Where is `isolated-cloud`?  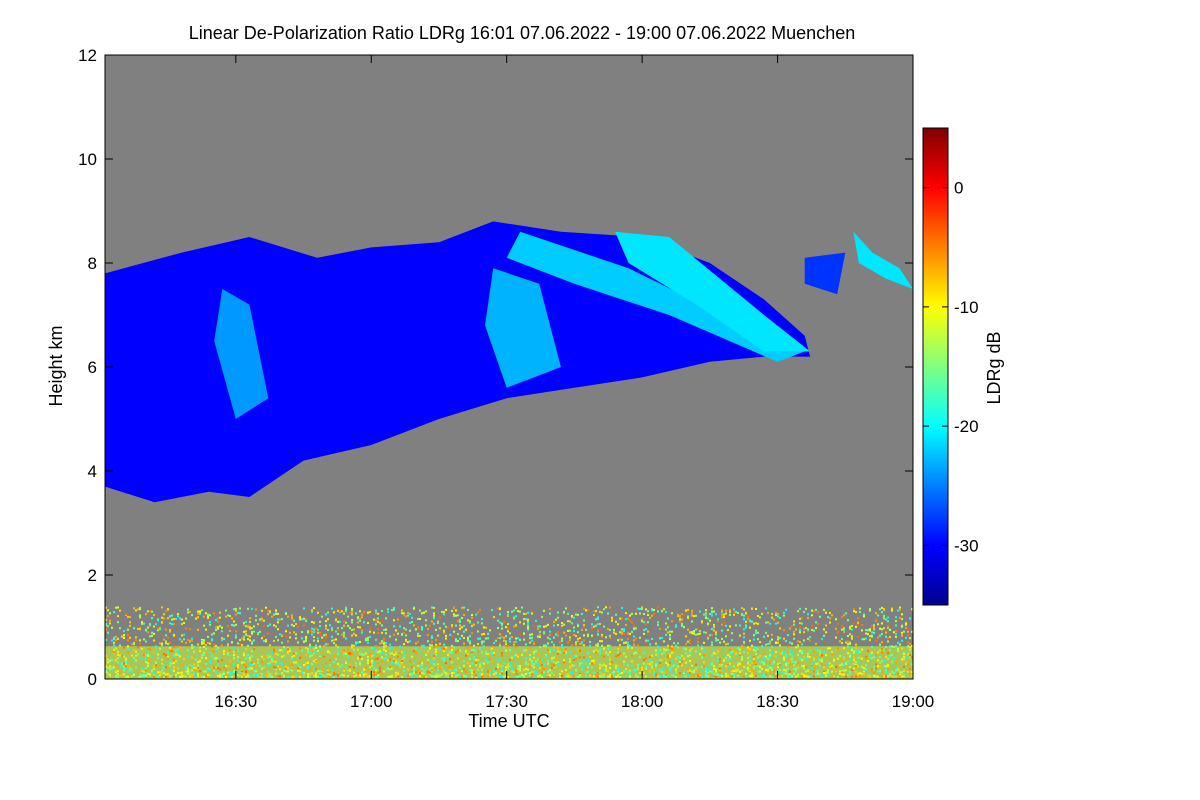
isolated-cloud is located at coordinates (825, 273).